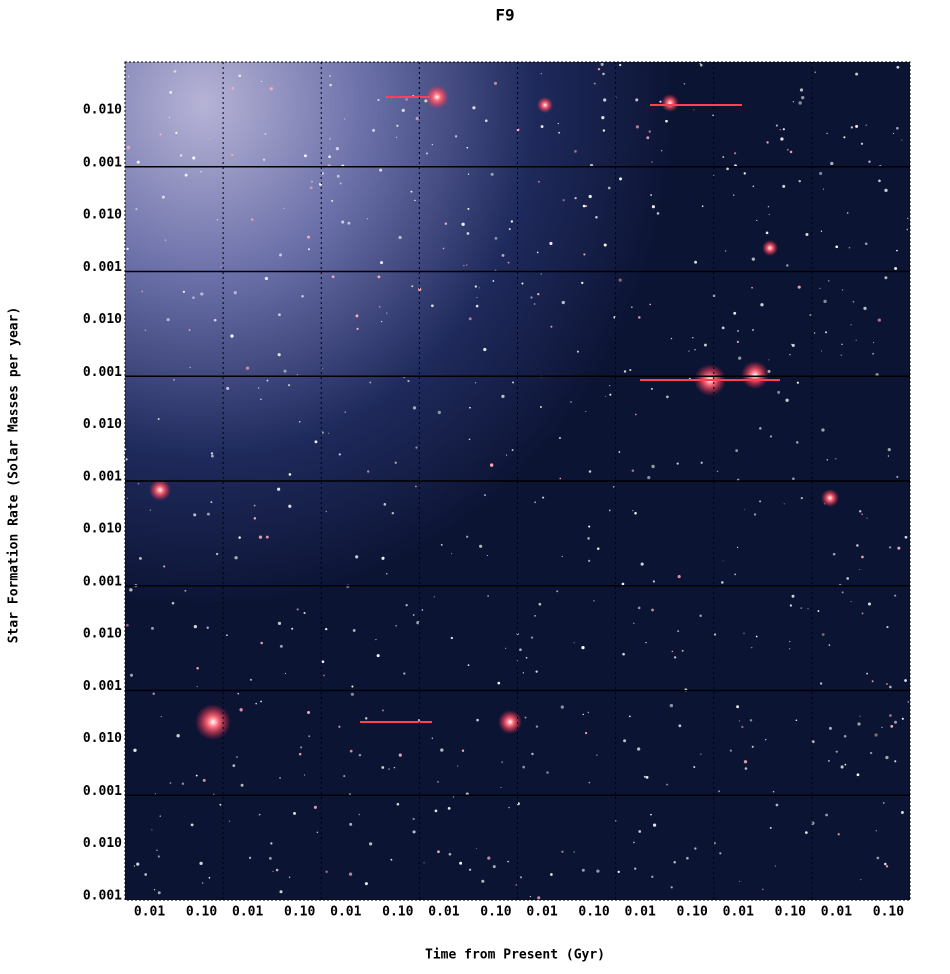 The image size is (950, 974). Describe the element at coordinates (102, 843) in the screenshot. I see `y-tick-label: 0.010` at that location.